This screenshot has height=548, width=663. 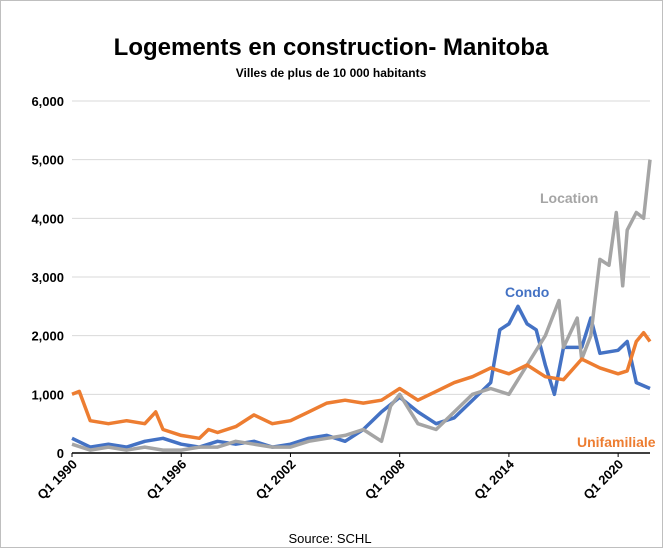 I want to click on source-note: Source: SCHL, so click(x=329, y=538).